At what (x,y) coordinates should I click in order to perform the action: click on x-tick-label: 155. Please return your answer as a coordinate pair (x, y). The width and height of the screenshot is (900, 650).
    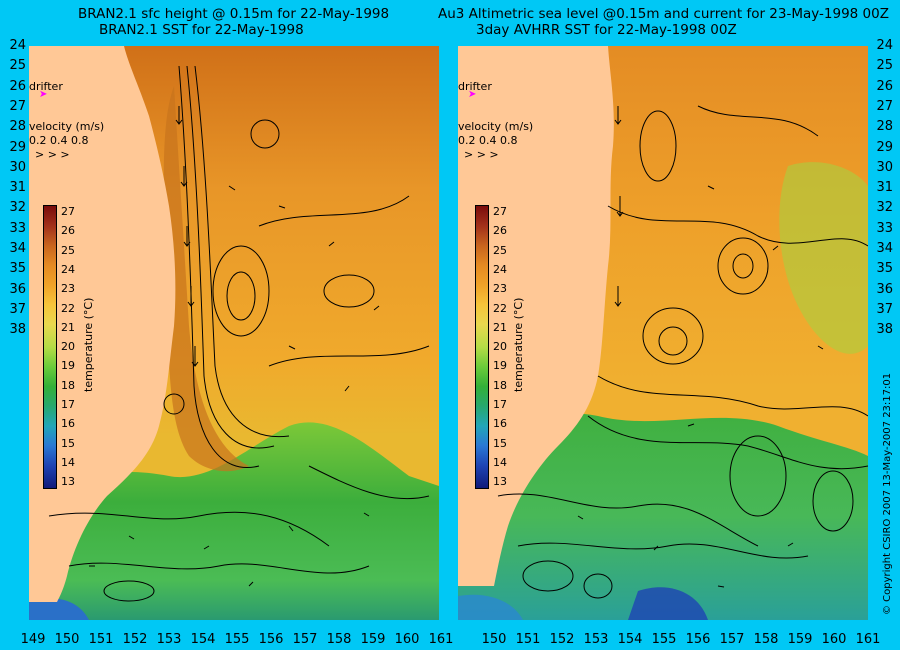
    Looking at the image, I should click on (237, 639).